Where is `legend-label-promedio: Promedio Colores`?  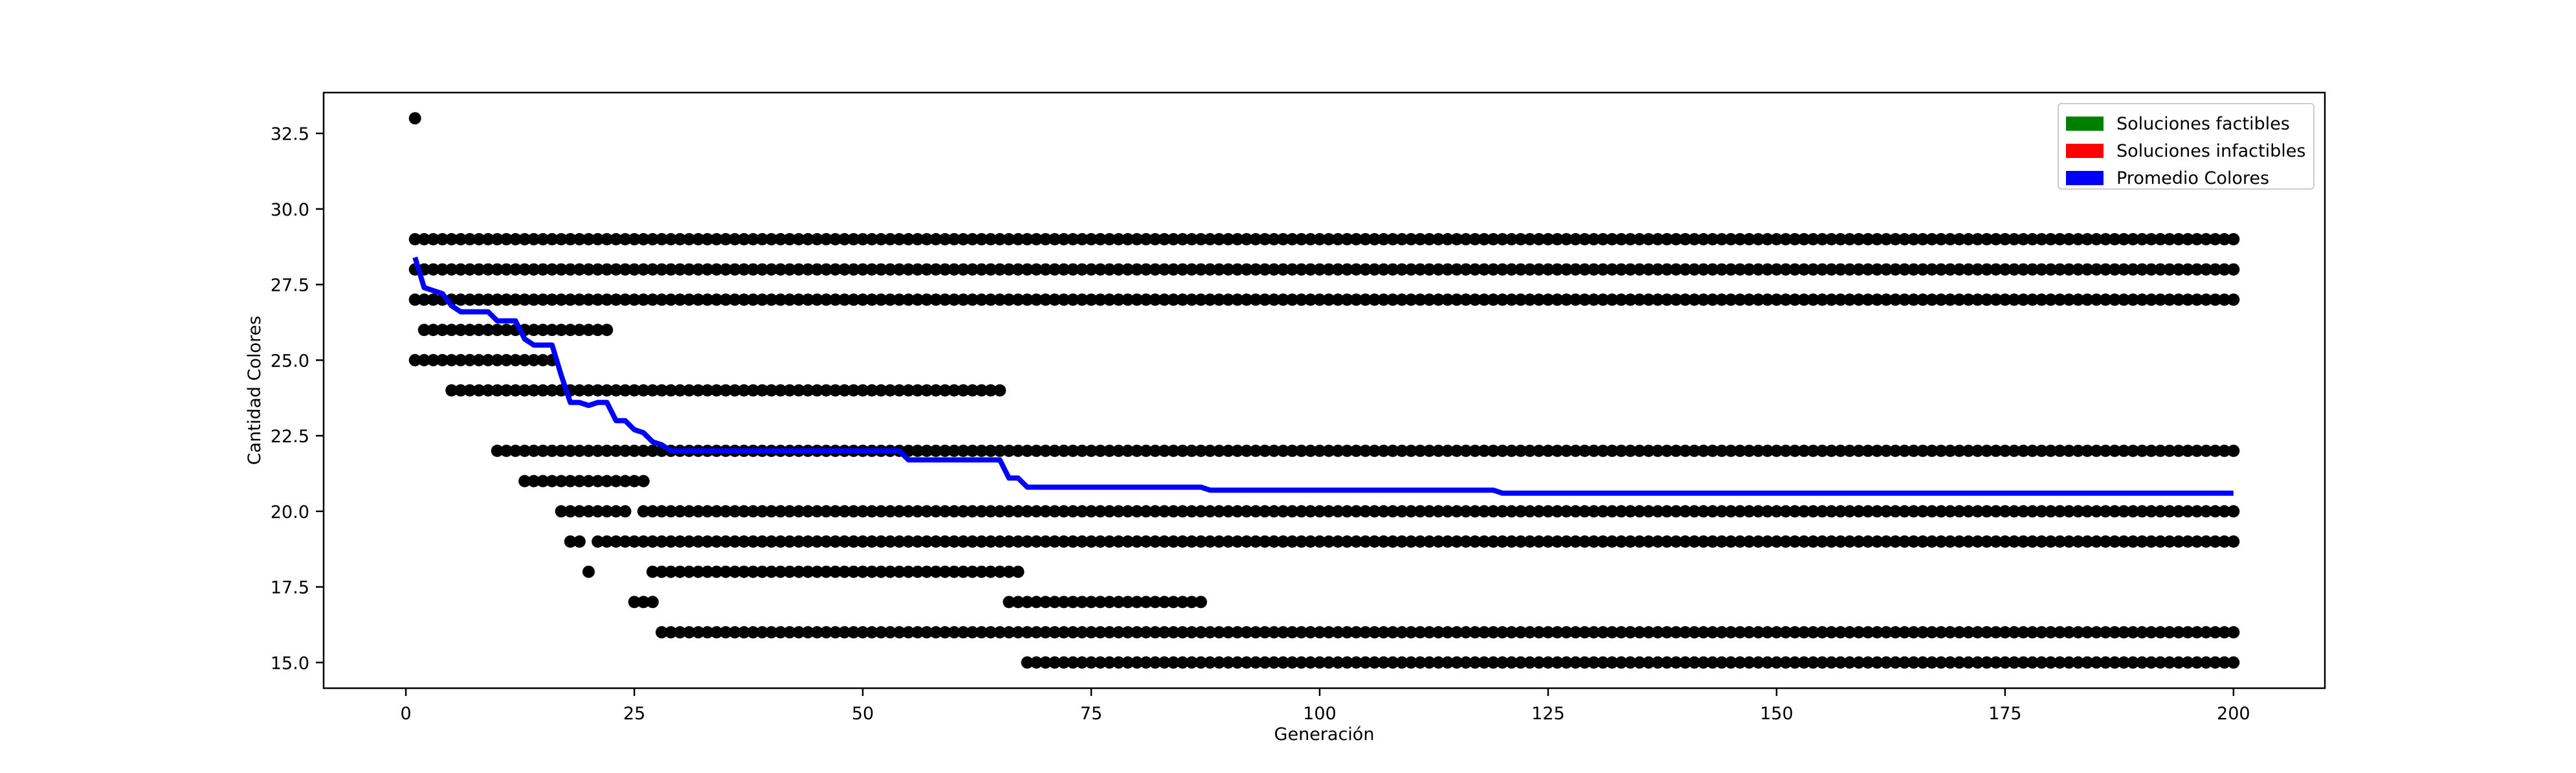
legend-label-promedio: Promedio Colores is located at coordinates (2192, 178).